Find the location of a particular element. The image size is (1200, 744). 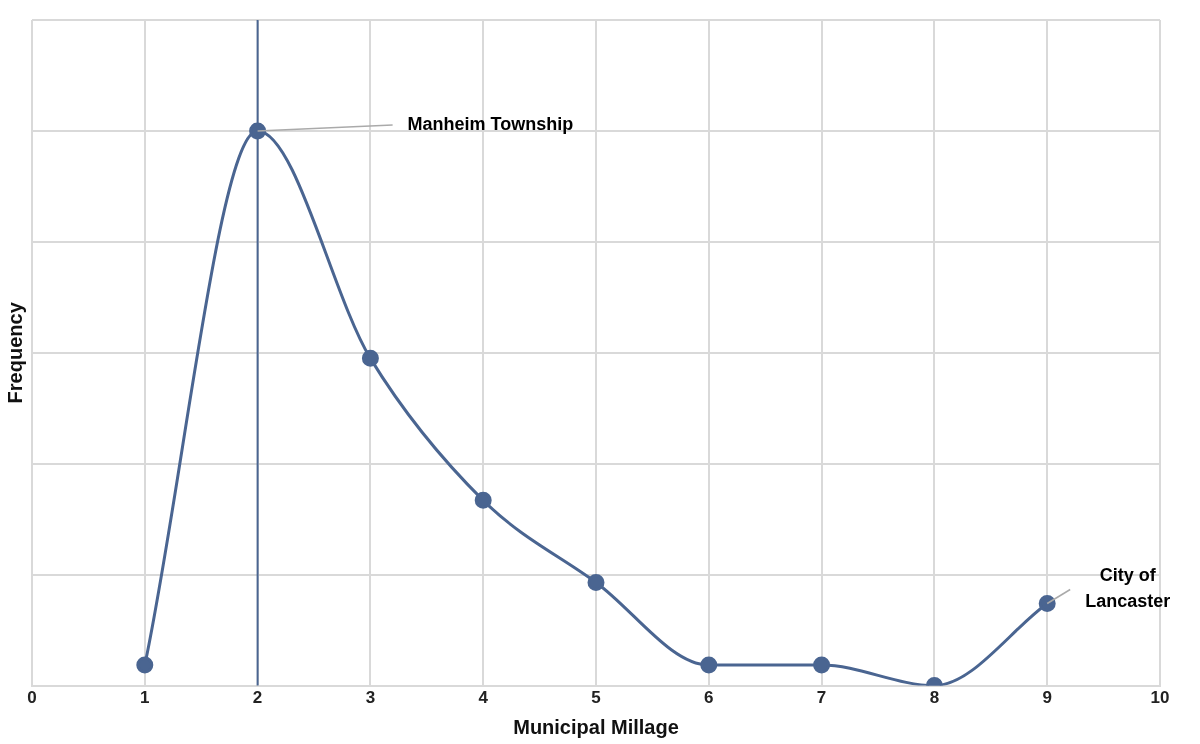

x-tick-label: 9 is located at coordinates (1047, 698).